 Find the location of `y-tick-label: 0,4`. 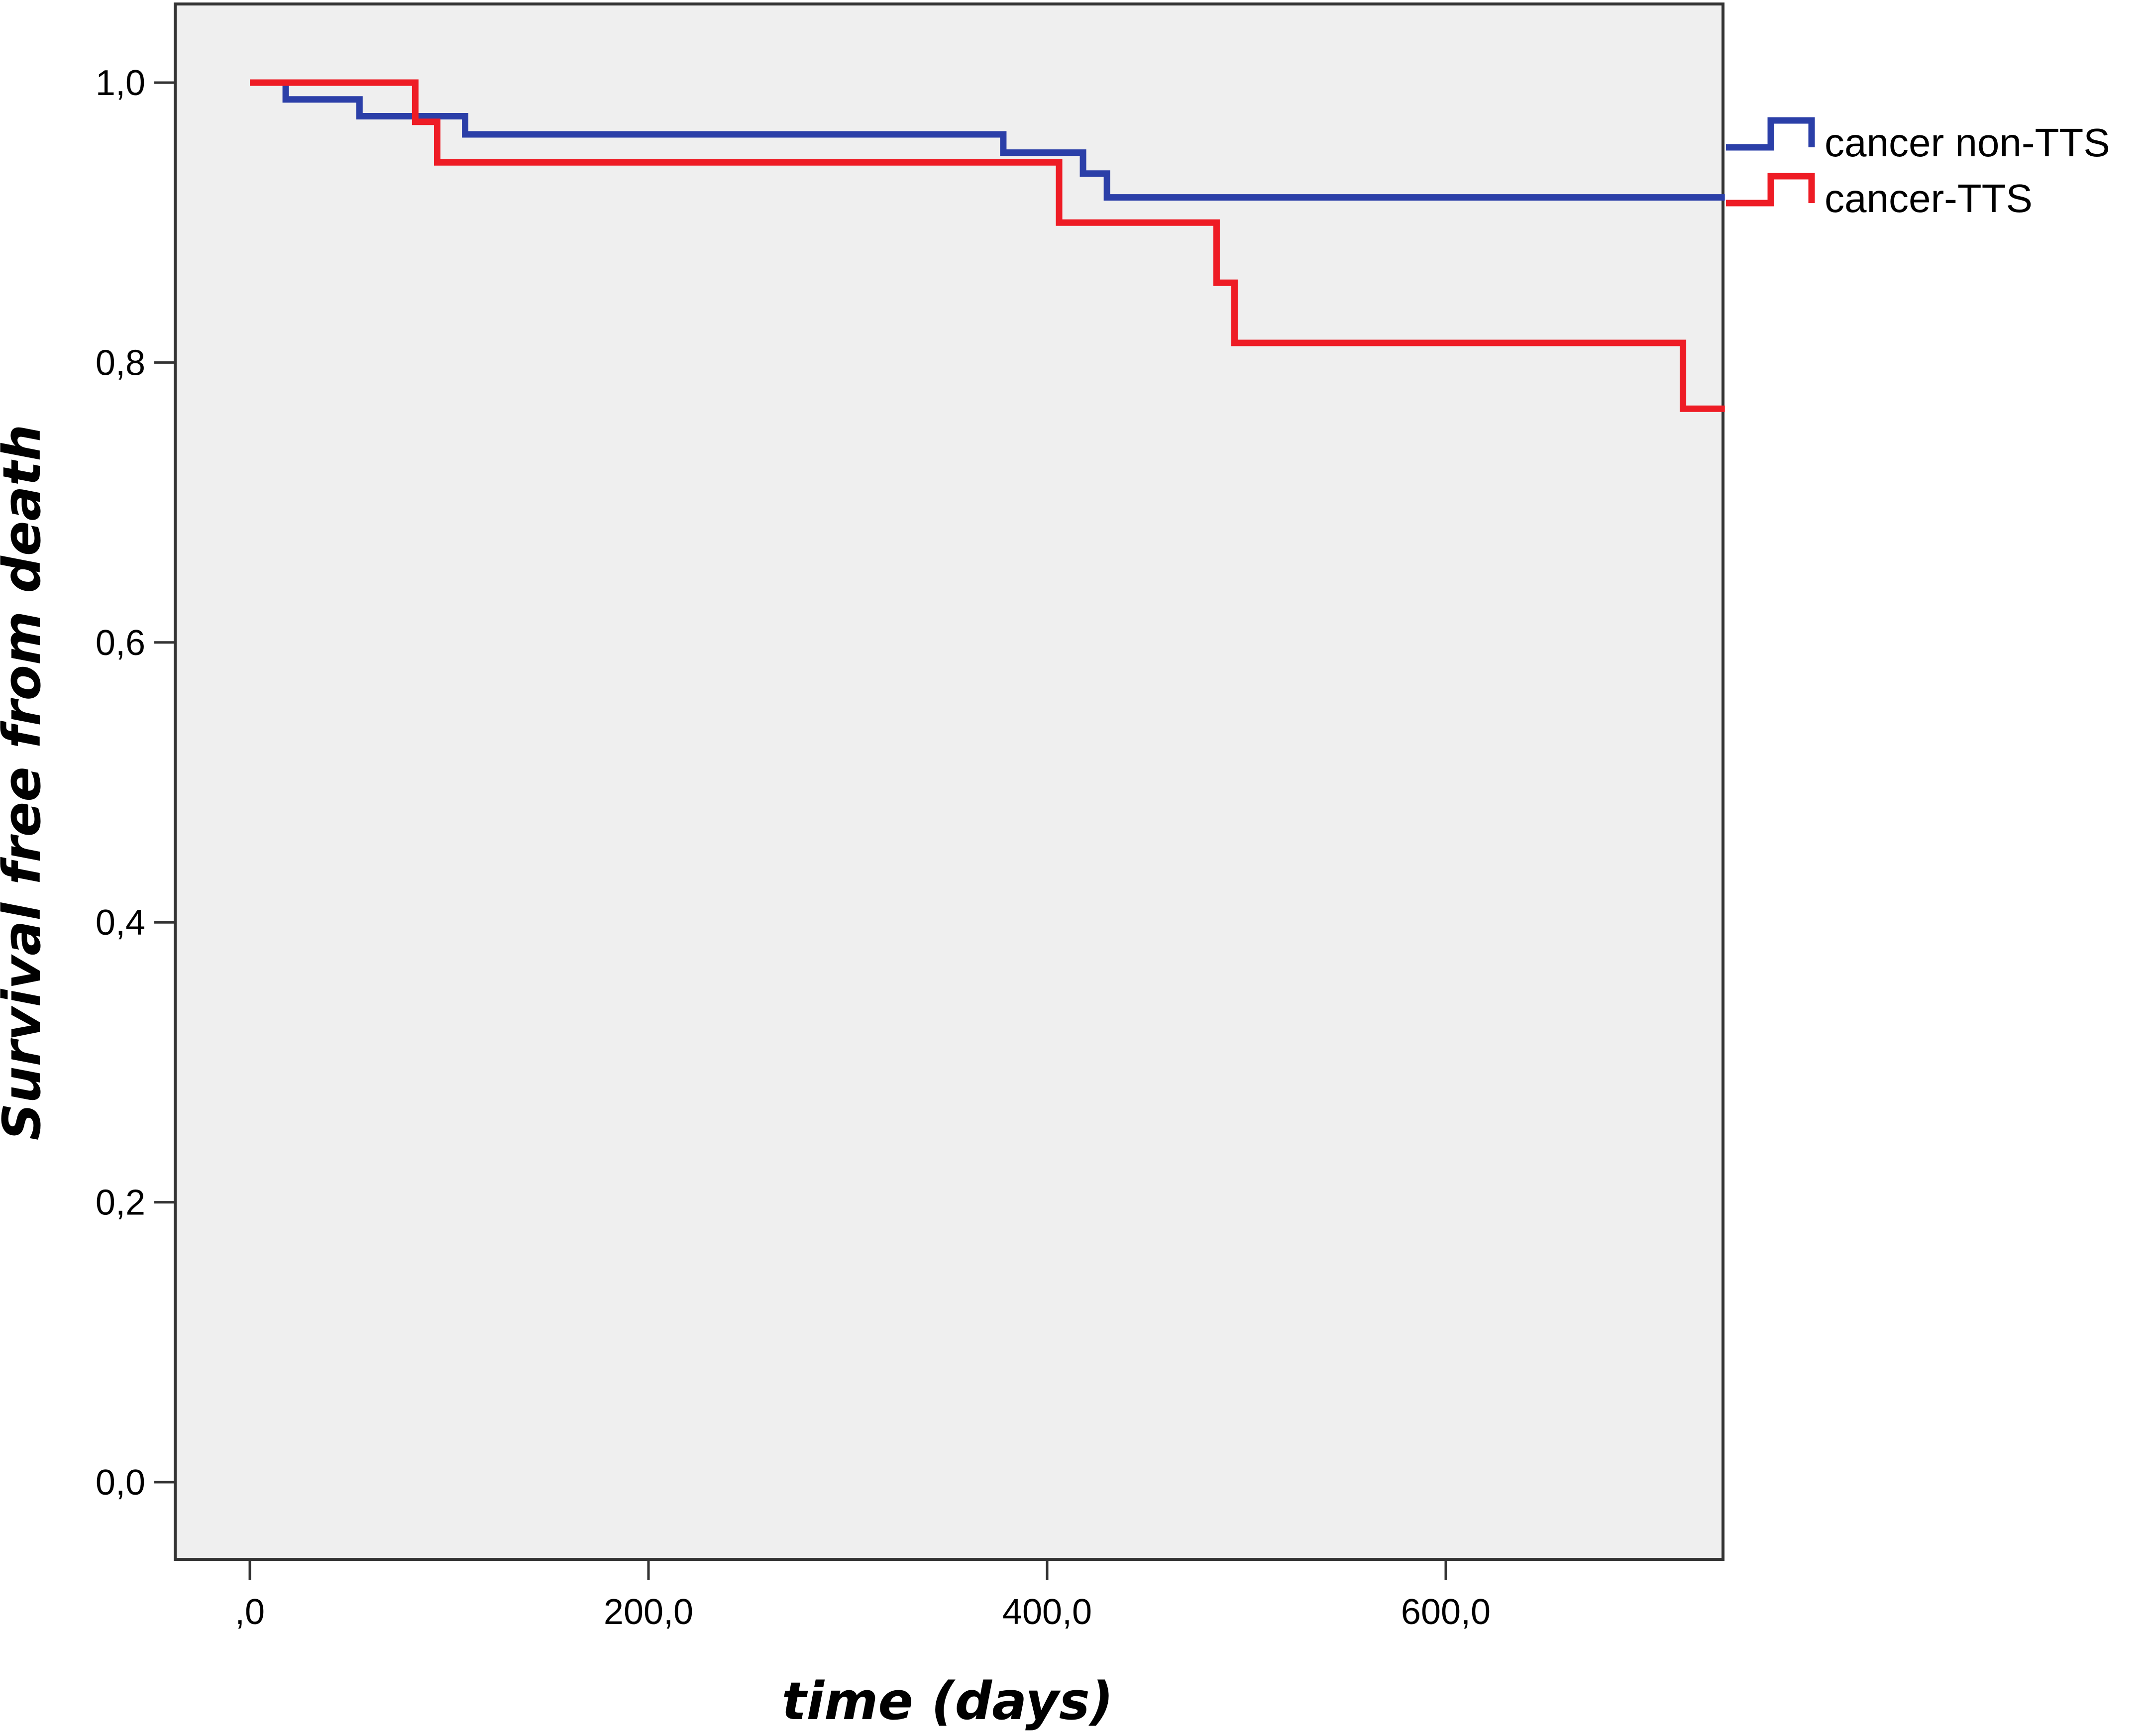

y-tick-label: 0,4 is located at coordinates (120, 923).